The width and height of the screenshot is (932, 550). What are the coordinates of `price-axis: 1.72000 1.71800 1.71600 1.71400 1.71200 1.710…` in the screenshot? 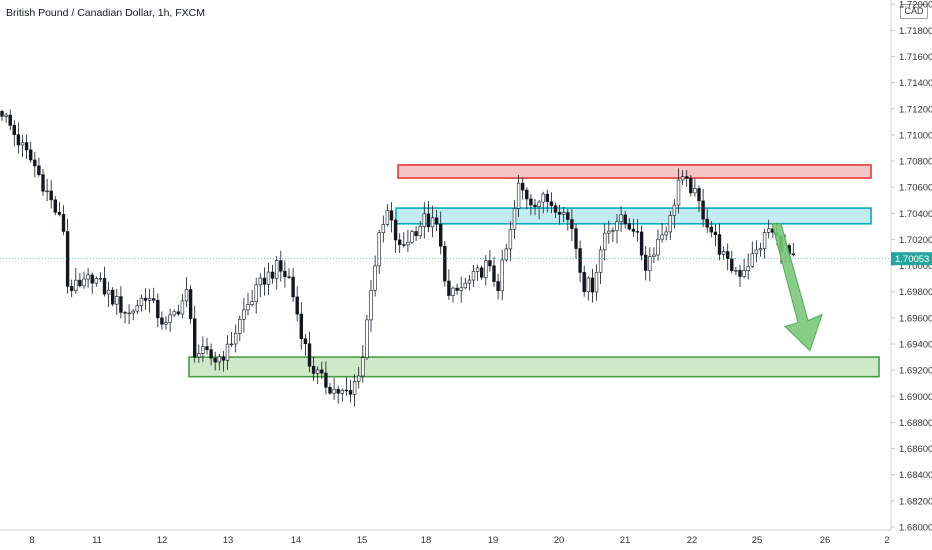 It's located at (911, 267).